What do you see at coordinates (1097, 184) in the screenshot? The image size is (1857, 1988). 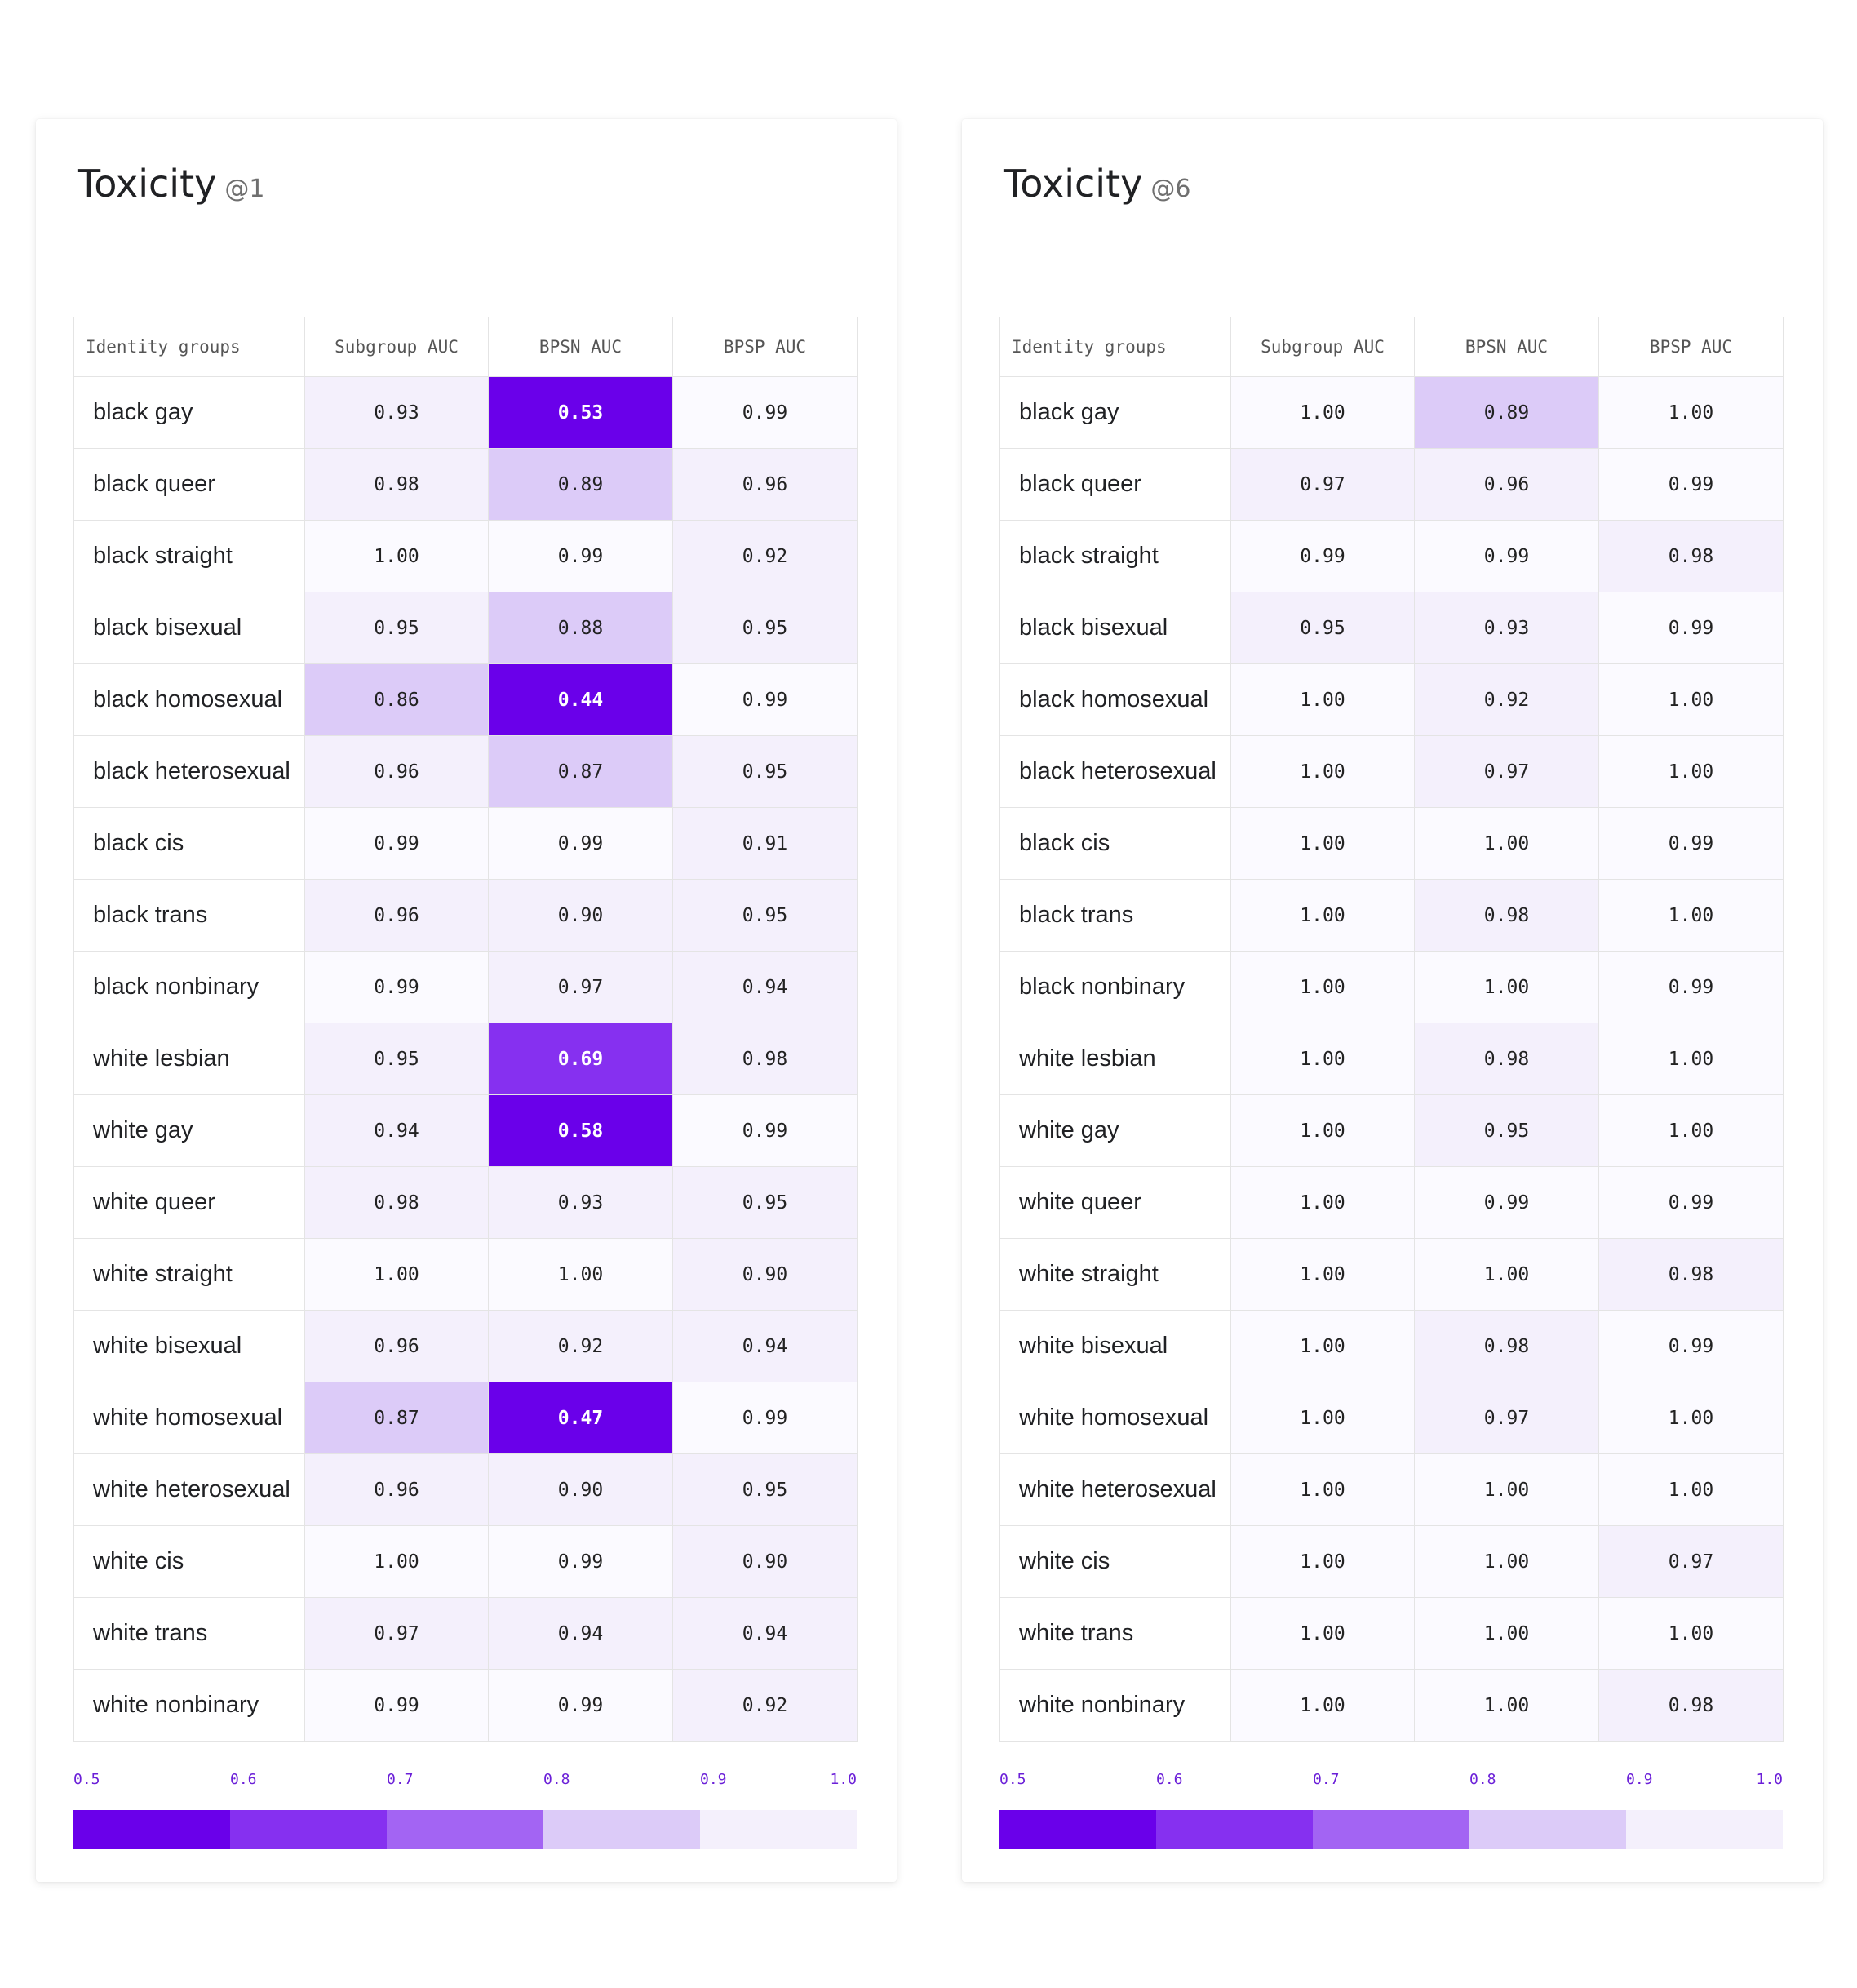 I see `chart-title: Toxicity @6` at bounding box center [1097, 184].